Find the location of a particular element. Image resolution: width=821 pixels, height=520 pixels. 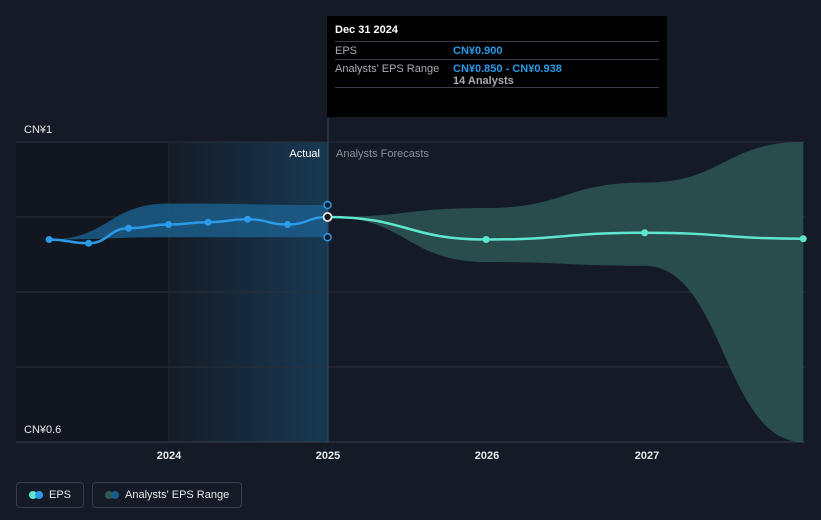

eps-line is located at coordinates (188, 230).